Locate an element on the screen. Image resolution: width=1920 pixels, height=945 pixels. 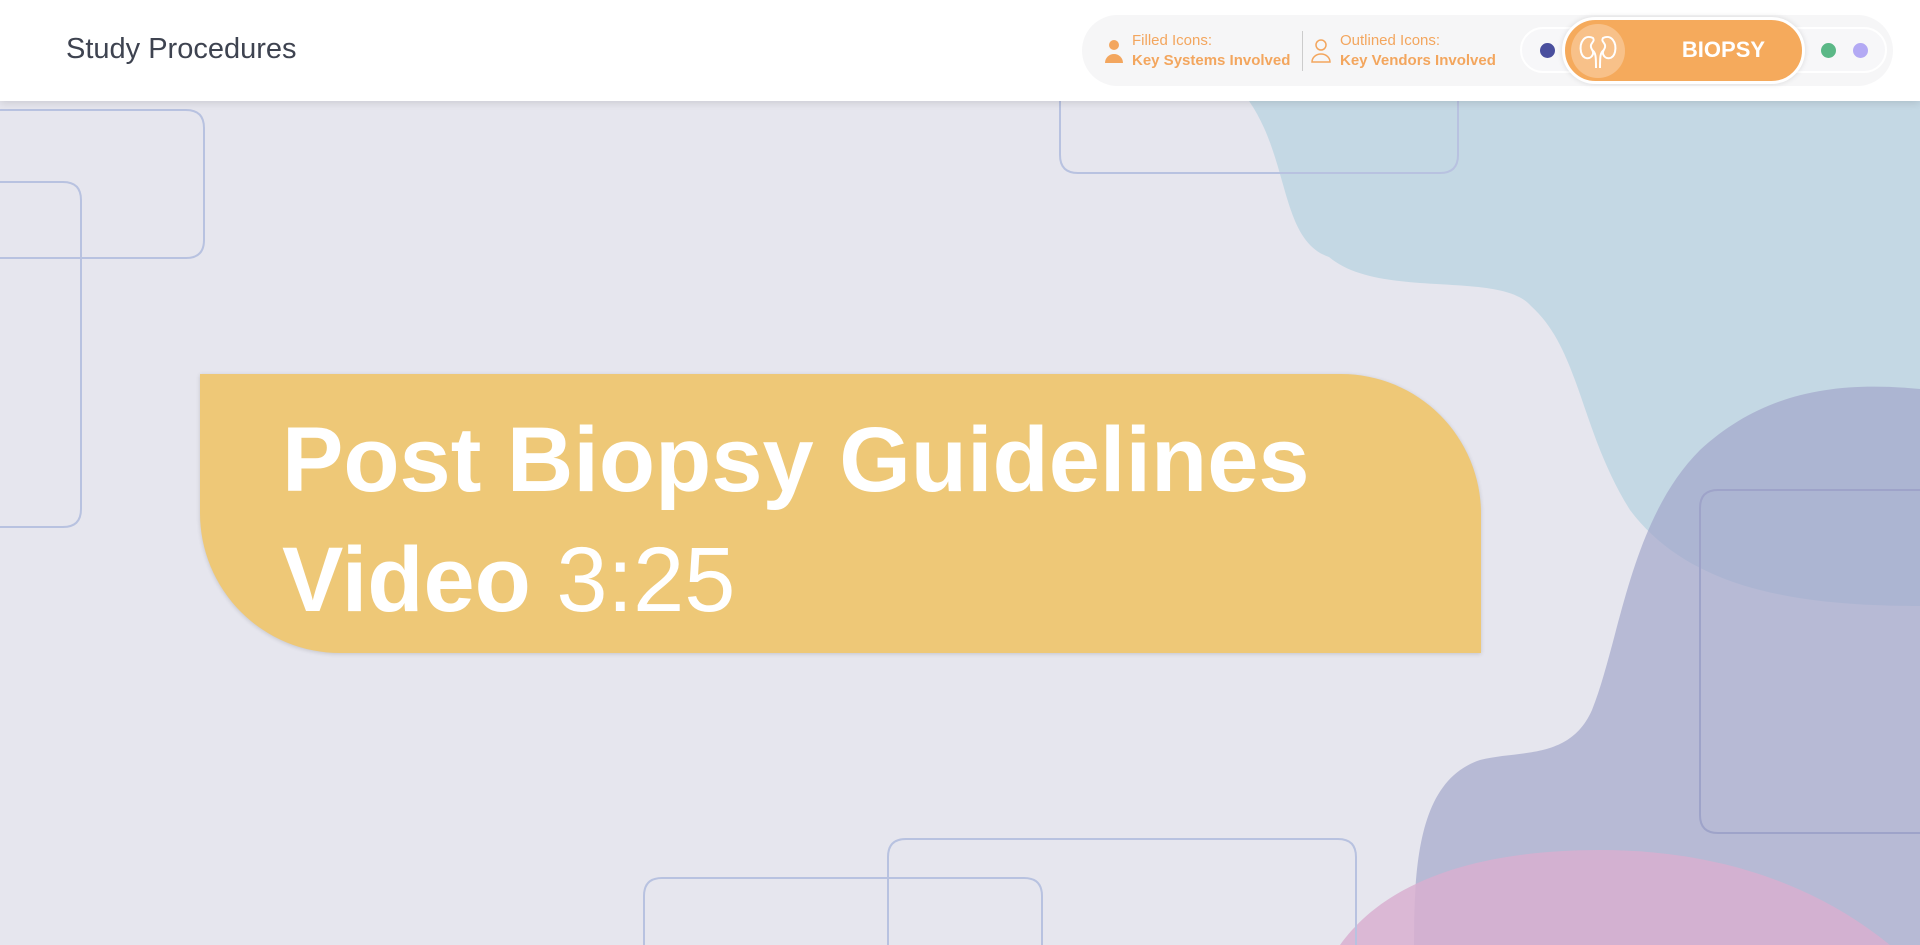
legend-value: Key Systems Involved is located at coordinates (1211, 60).